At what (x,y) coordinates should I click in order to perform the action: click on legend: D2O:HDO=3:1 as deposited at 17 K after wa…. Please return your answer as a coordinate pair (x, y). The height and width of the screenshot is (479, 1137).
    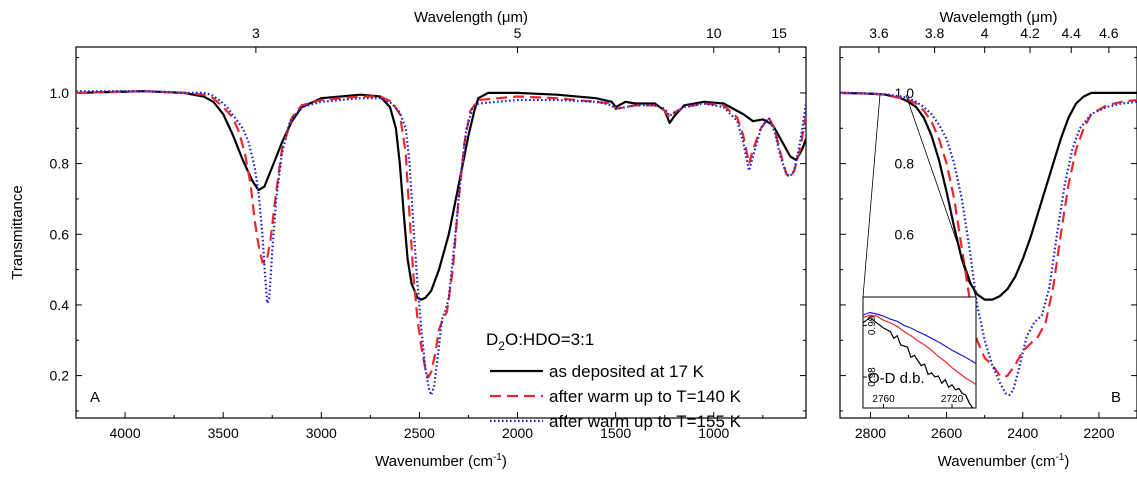
    Looking at the image, I should click on (614, 380).